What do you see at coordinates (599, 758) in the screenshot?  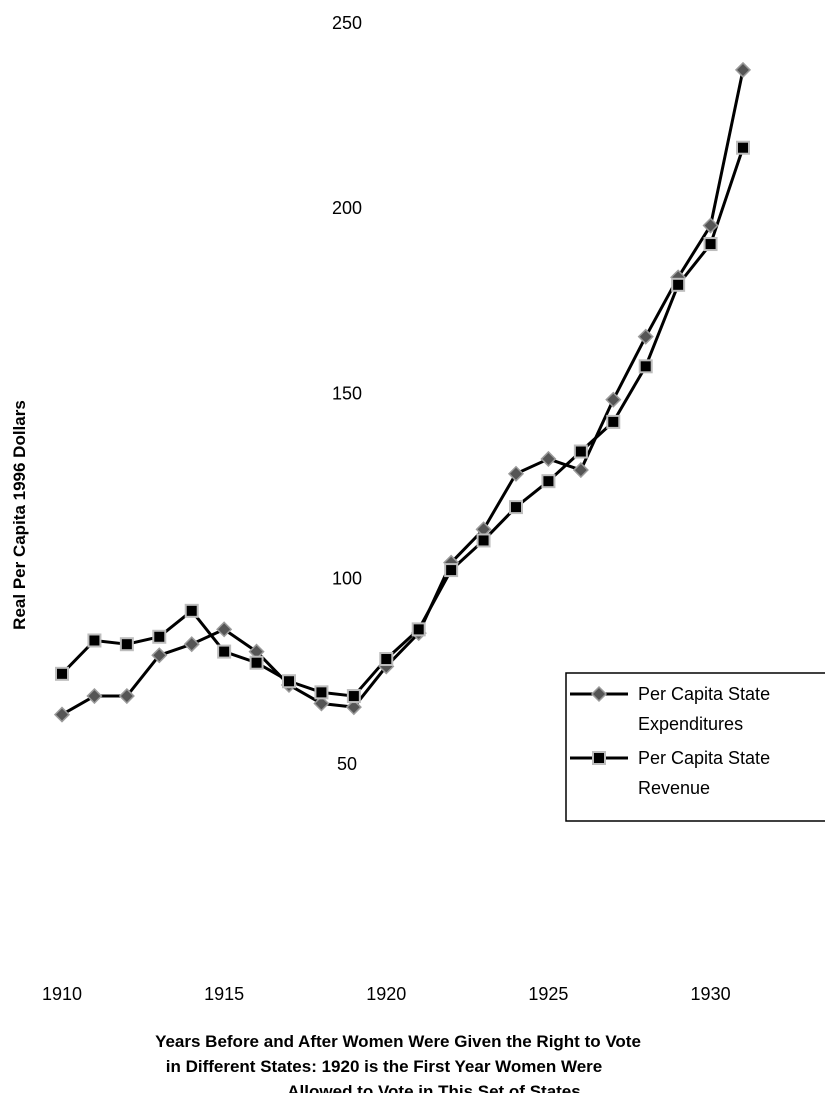 I see `legend-marker-square` at bounding box center [599, 758].